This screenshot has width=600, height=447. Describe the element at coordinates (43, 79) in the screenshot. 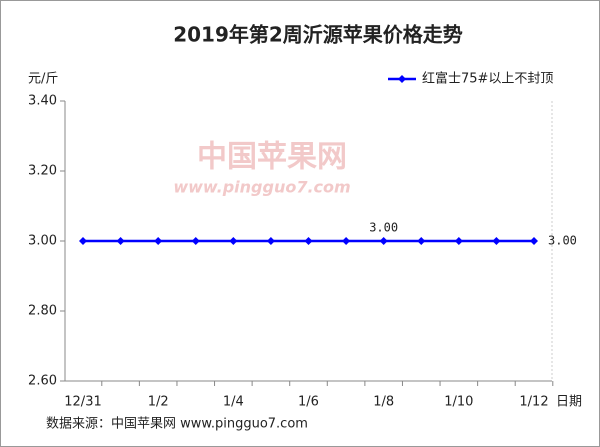

I see `y-axis-label: 元/斤` at that location.